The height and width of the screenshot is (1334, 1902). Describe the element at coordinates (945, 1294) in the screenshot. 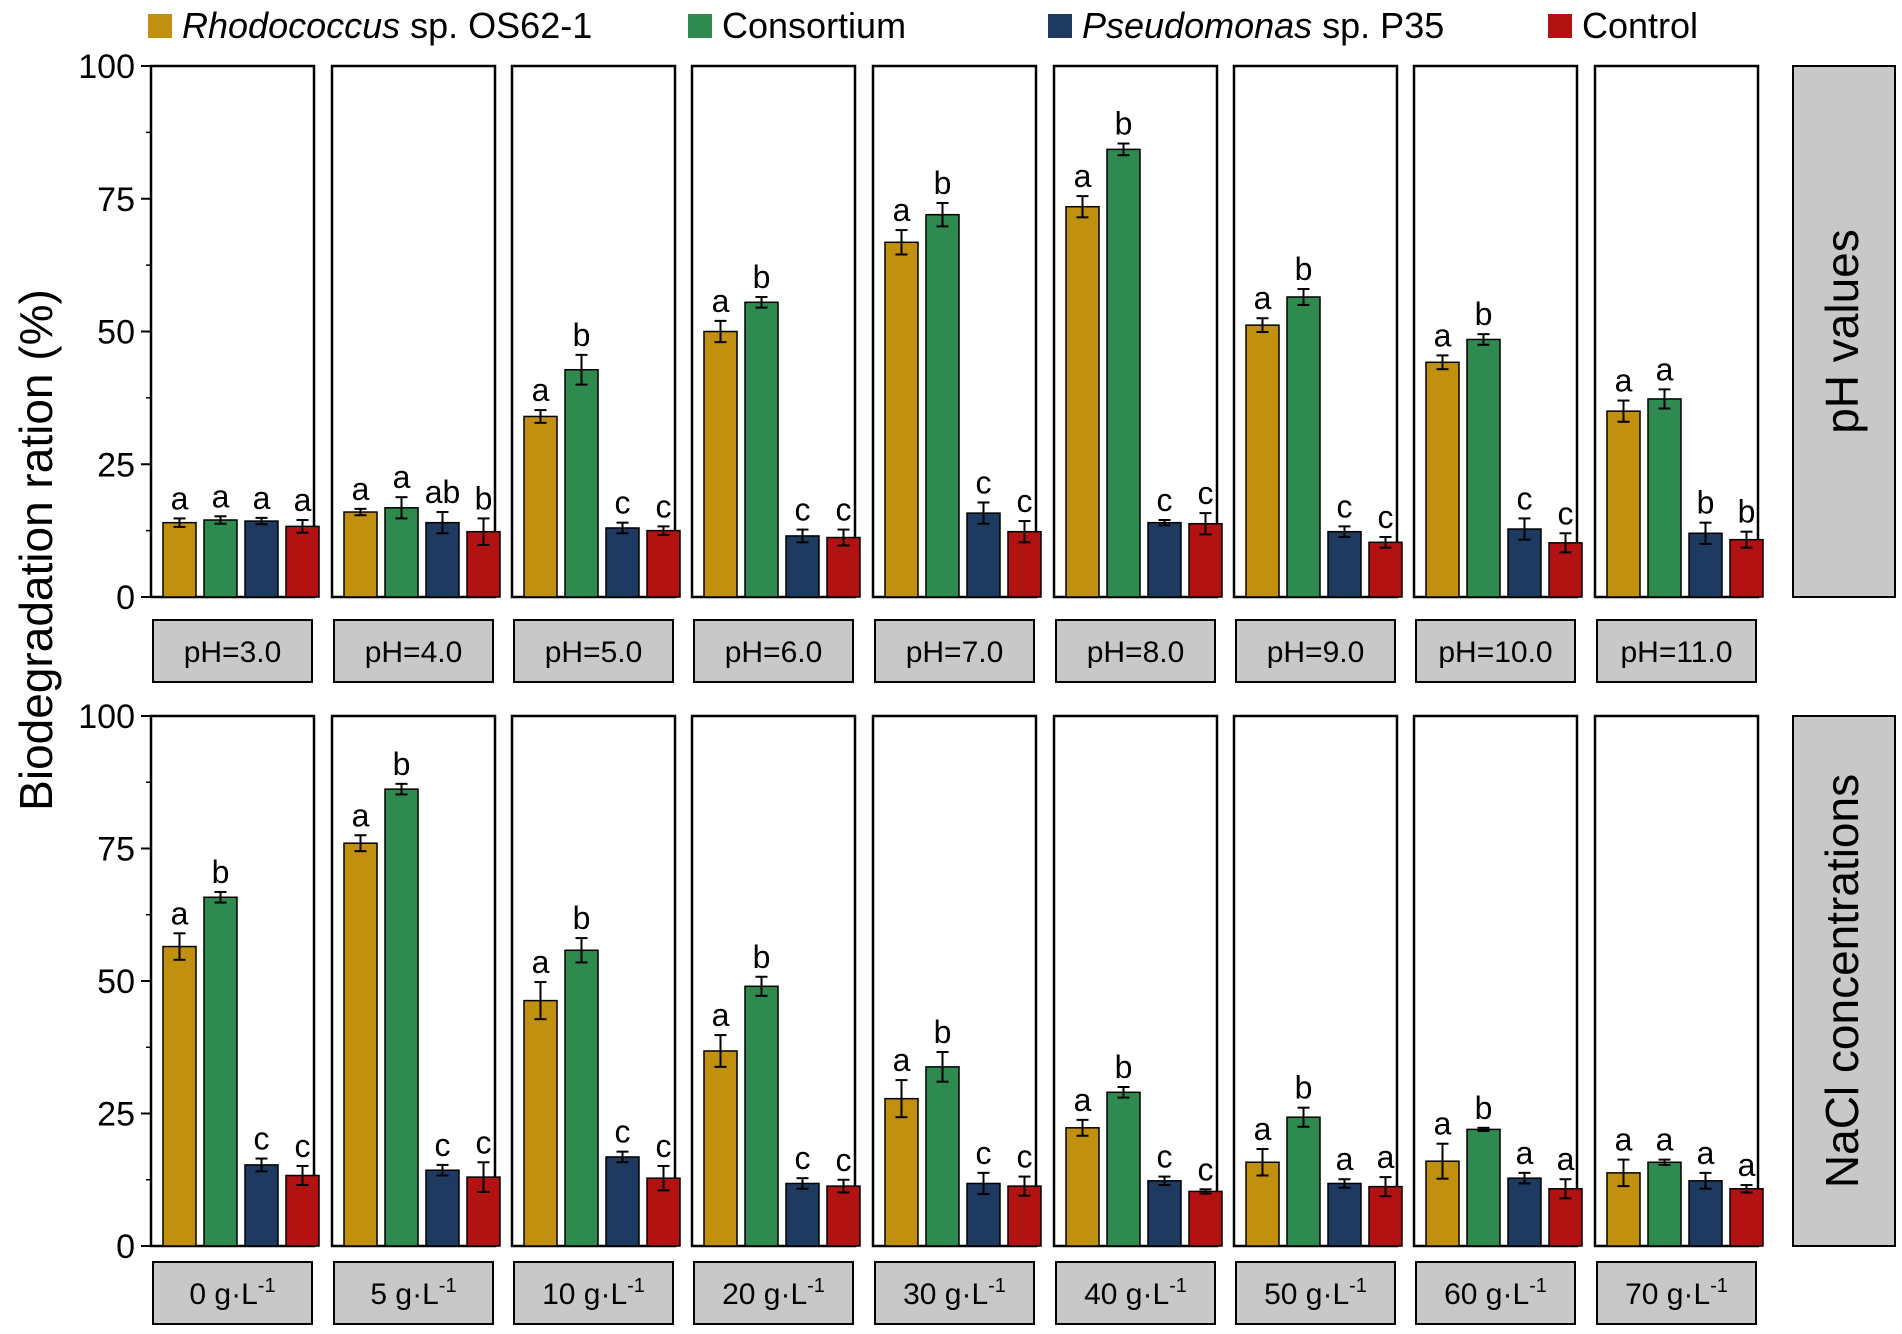

I see `panel-label-main: 30 g·L` at that location.